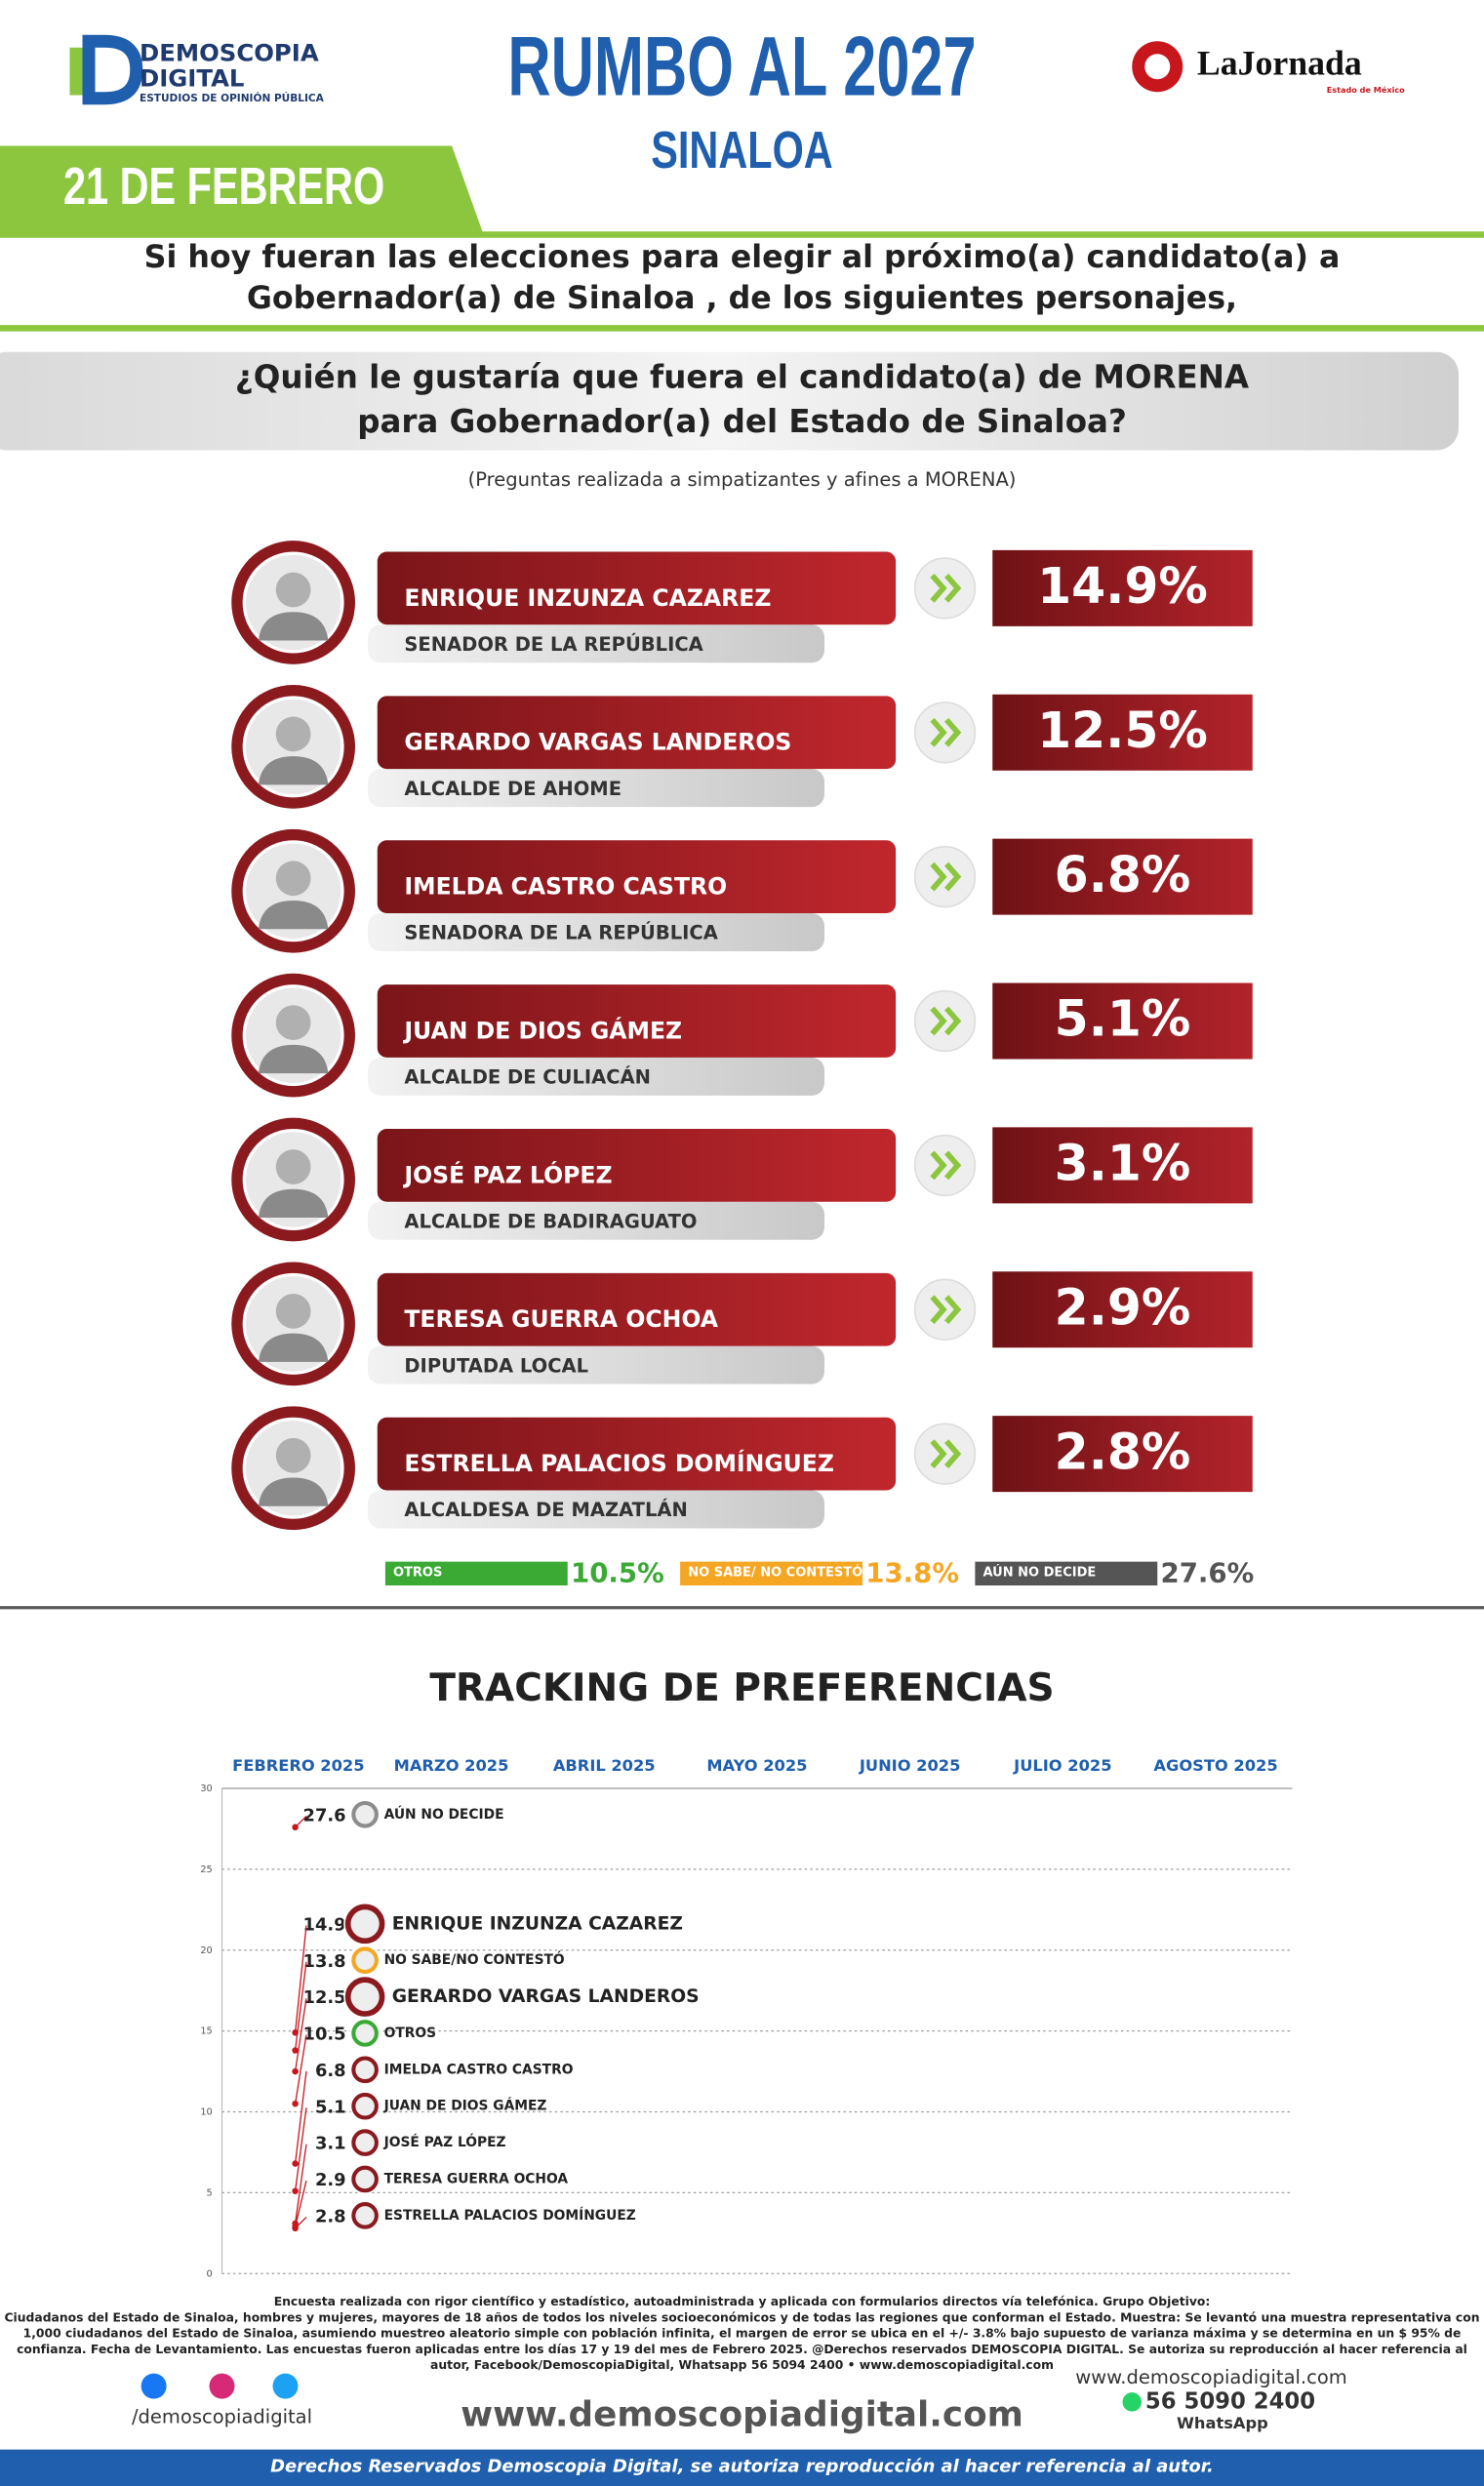 This screenshot has width=1484, height=2486. What do you see at coordinates (550, 1221) in the screenshot?
I see `candidate-role: ALCALDE DE BADIRAGUATO` at bounding box center [550, 1221].